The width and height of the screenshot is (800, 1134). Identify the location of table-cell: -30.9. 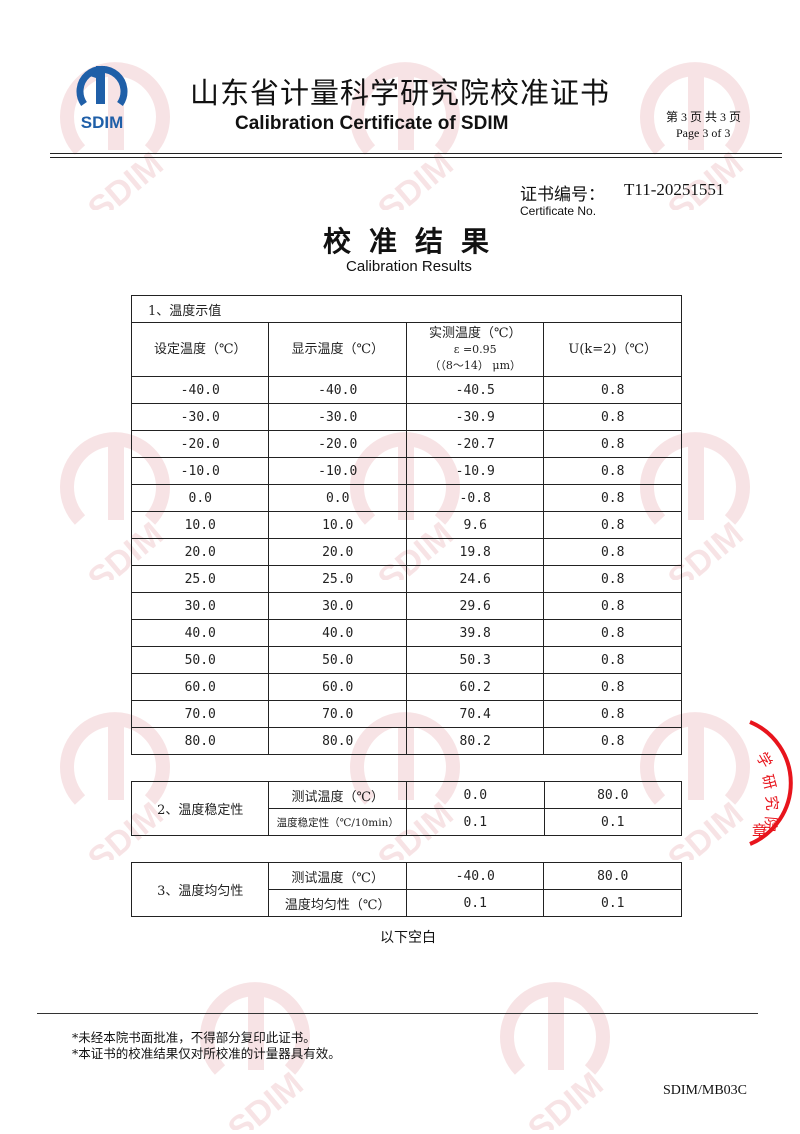
(475, 417).